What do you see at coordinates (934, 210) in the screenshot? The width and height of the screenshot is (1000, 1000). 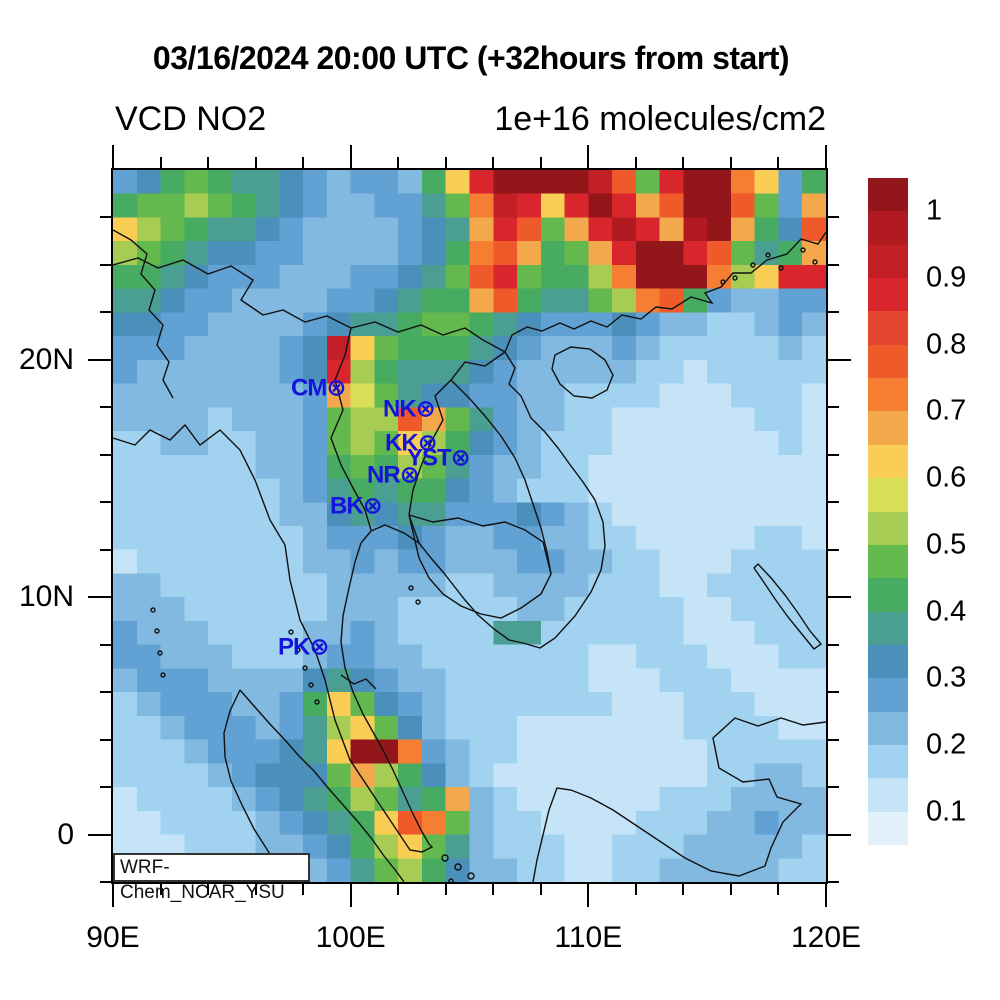 I see `colorbar-label: 1` at bounding box center [934, 210].